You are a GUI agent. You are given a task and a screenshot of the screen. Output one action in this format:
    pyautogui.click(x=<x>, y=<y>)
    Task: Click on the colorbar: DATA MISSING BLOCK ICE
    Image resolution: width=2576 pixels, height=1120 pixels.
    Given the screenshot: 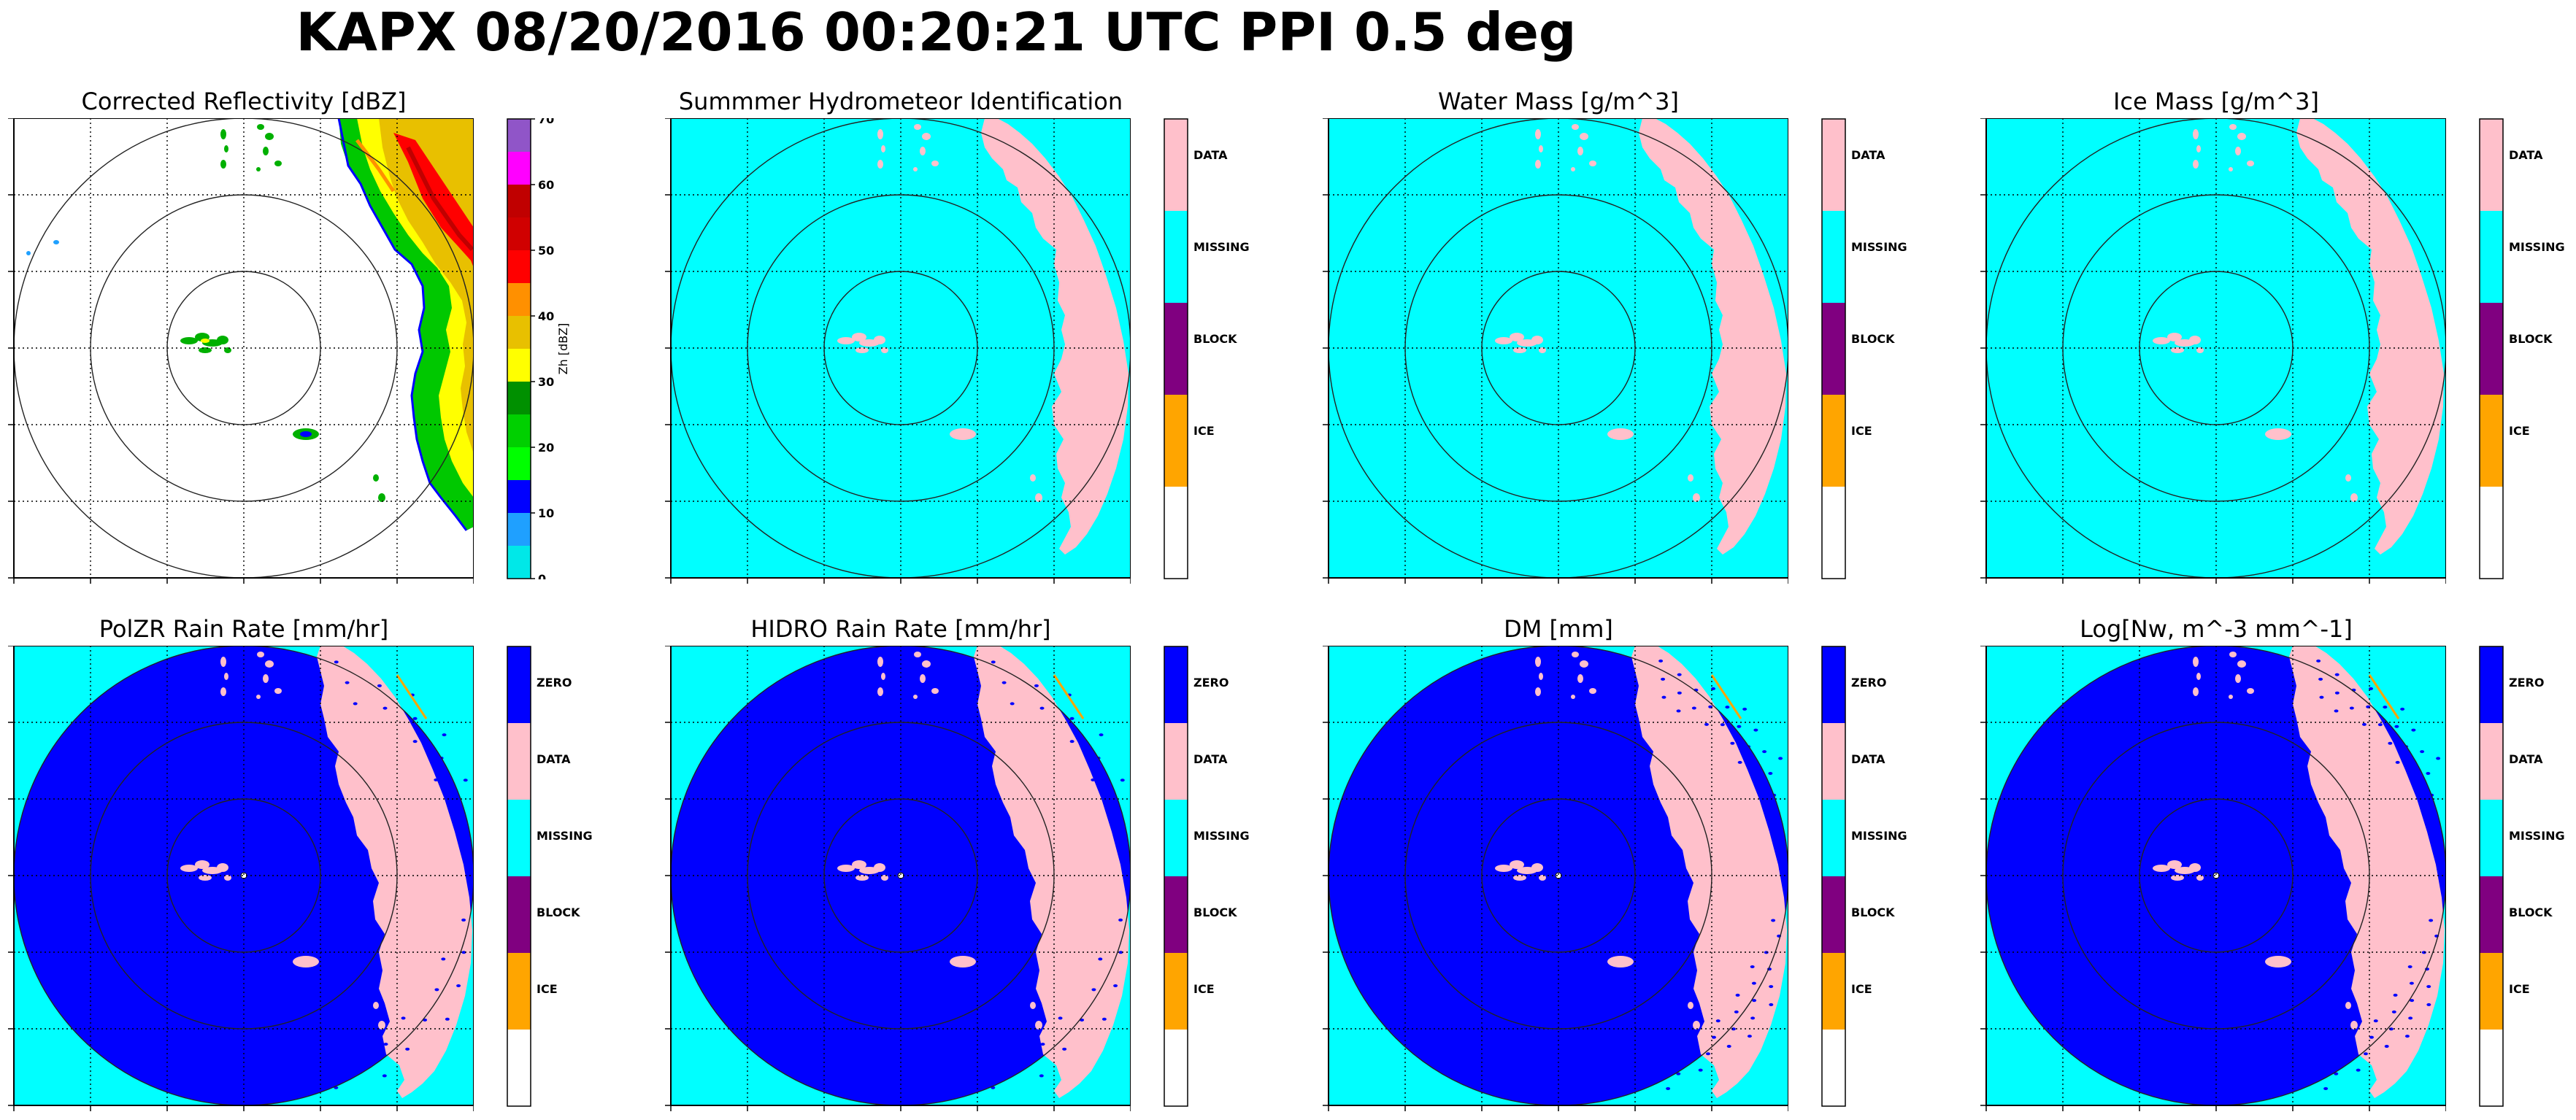 What is the action you would take?
    pyautogui.click(x=1864, y=348)
    